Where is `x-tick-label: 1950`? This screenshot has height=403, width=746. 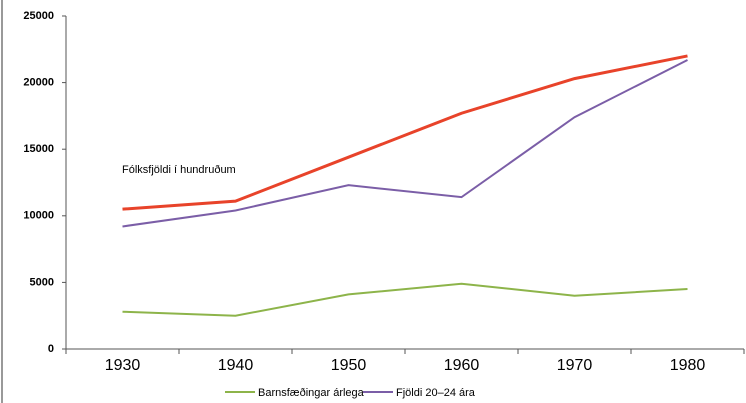 x-tick-label: 1950 is located at coordinates (349, 365).